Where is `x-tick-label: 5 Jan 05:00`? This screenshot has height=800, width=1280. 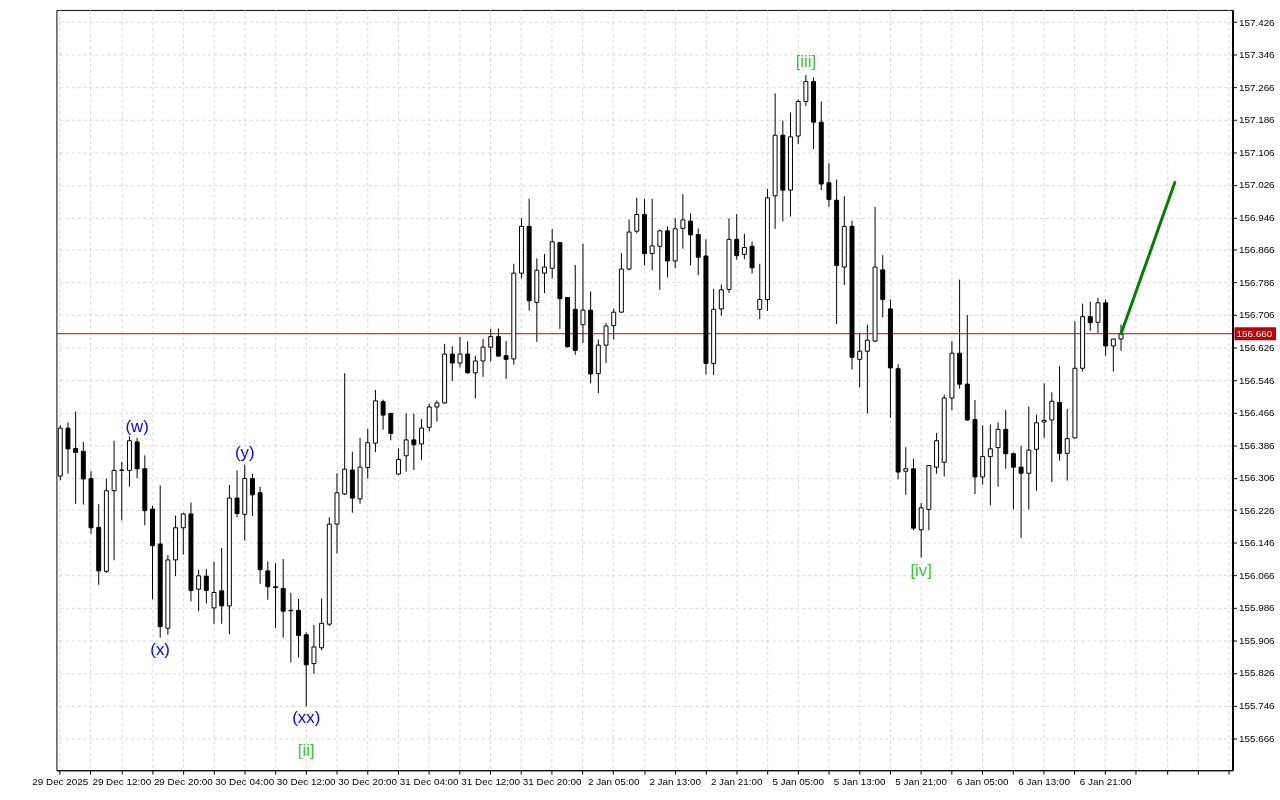 x-tick-label: 5 Jan 05:00 is located at coordinates (798, 781).